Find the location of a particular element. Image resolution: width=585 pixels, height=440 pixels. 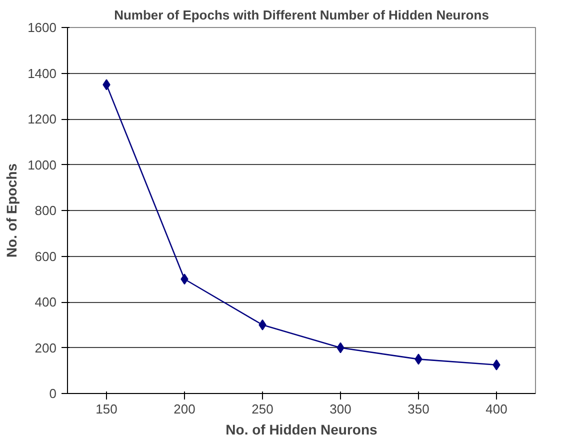

y-tick-label: 1200 is located at coordinates (42, 119).